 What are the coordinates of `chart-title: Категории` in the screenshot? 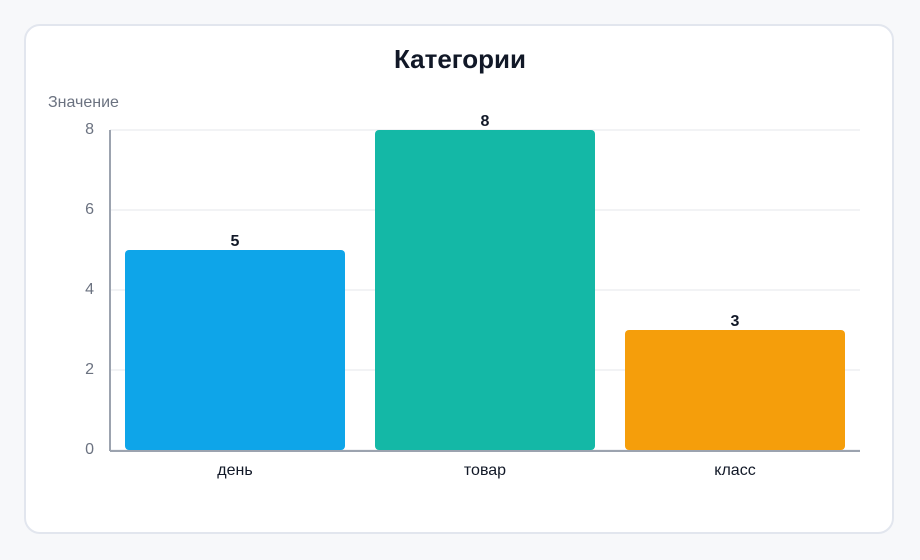 It's located at (460, 59).